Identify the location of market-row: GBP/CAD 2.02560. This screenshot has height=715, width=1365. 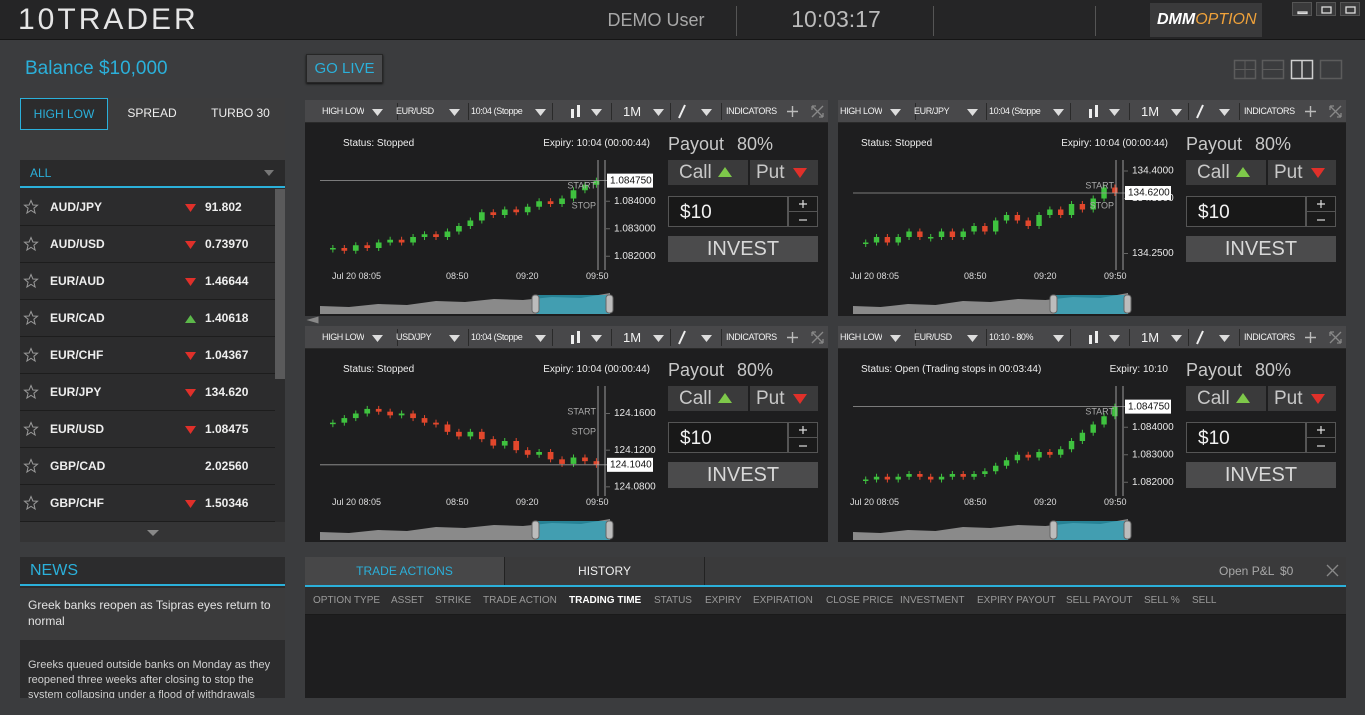
(147, 466).